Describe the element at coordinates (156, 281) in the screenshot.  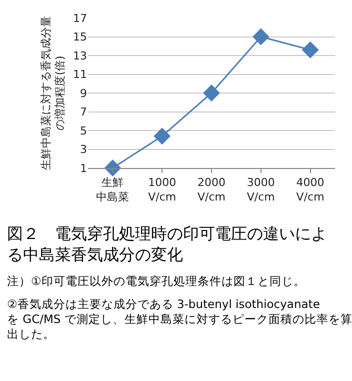
I see `text: 注）①印可電圧以外の電気穿孔処理条件は図１と同じ。` at that location.